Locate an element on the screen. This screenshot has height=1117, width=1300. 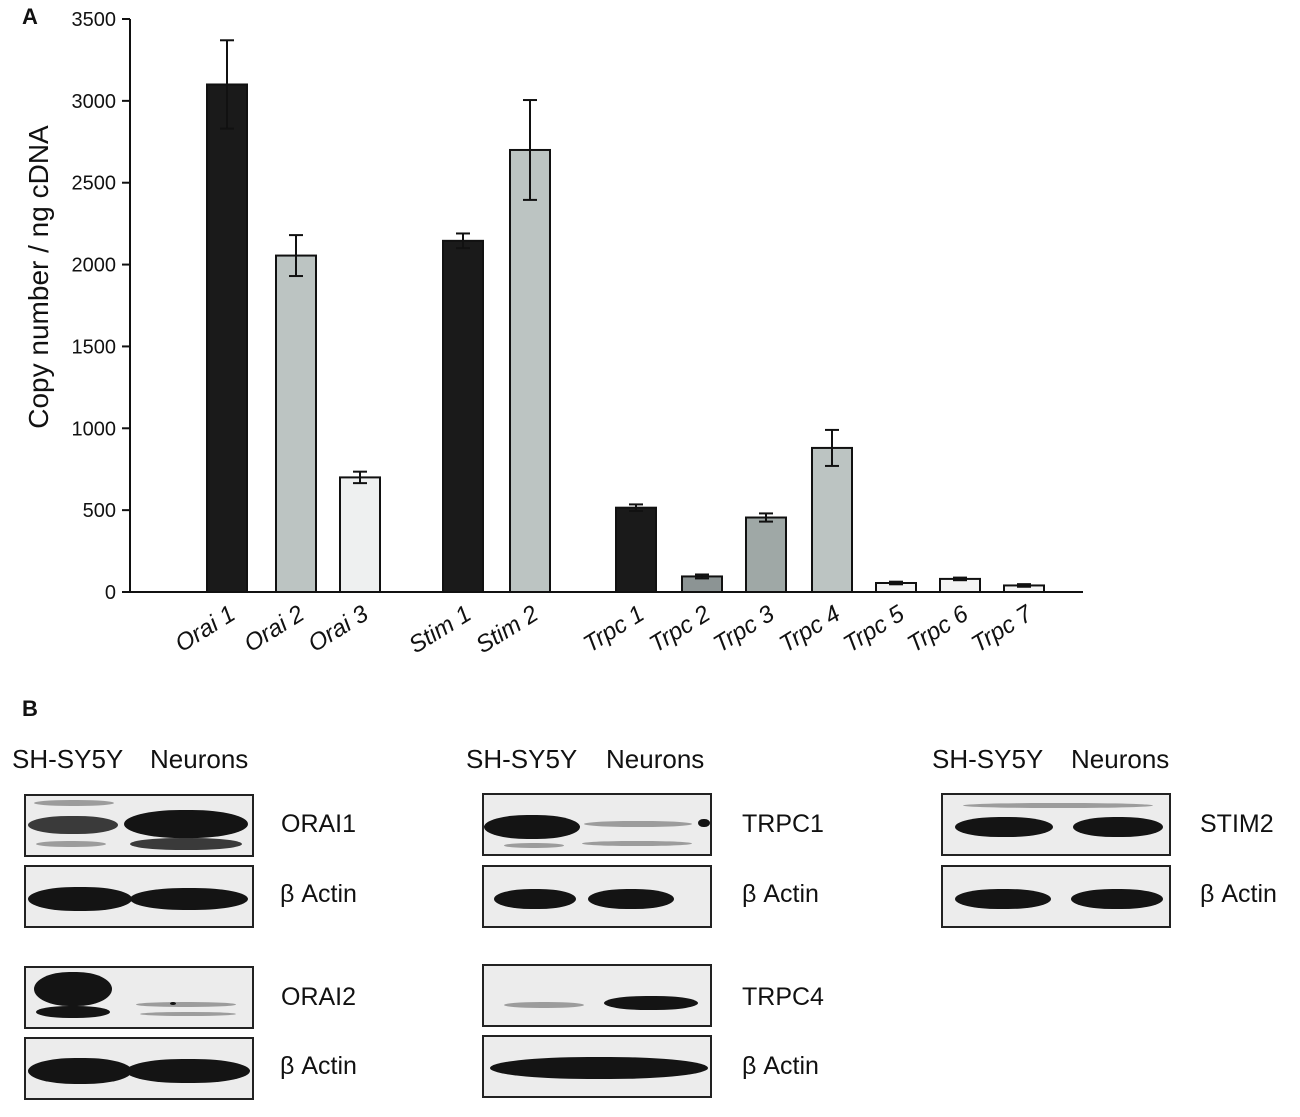
y-axis-label: Copy number / ng cDNA is located at coordinates (38, 277).